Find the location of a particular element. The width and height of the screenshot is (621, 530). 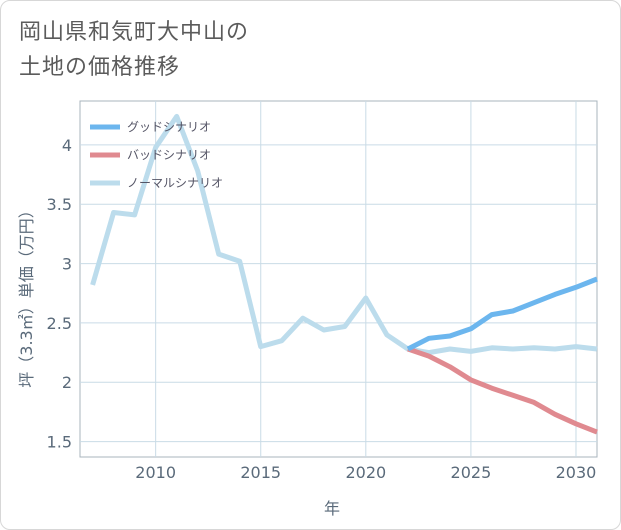

x-tick-label: 2020 is located at coordinates (365, 472).